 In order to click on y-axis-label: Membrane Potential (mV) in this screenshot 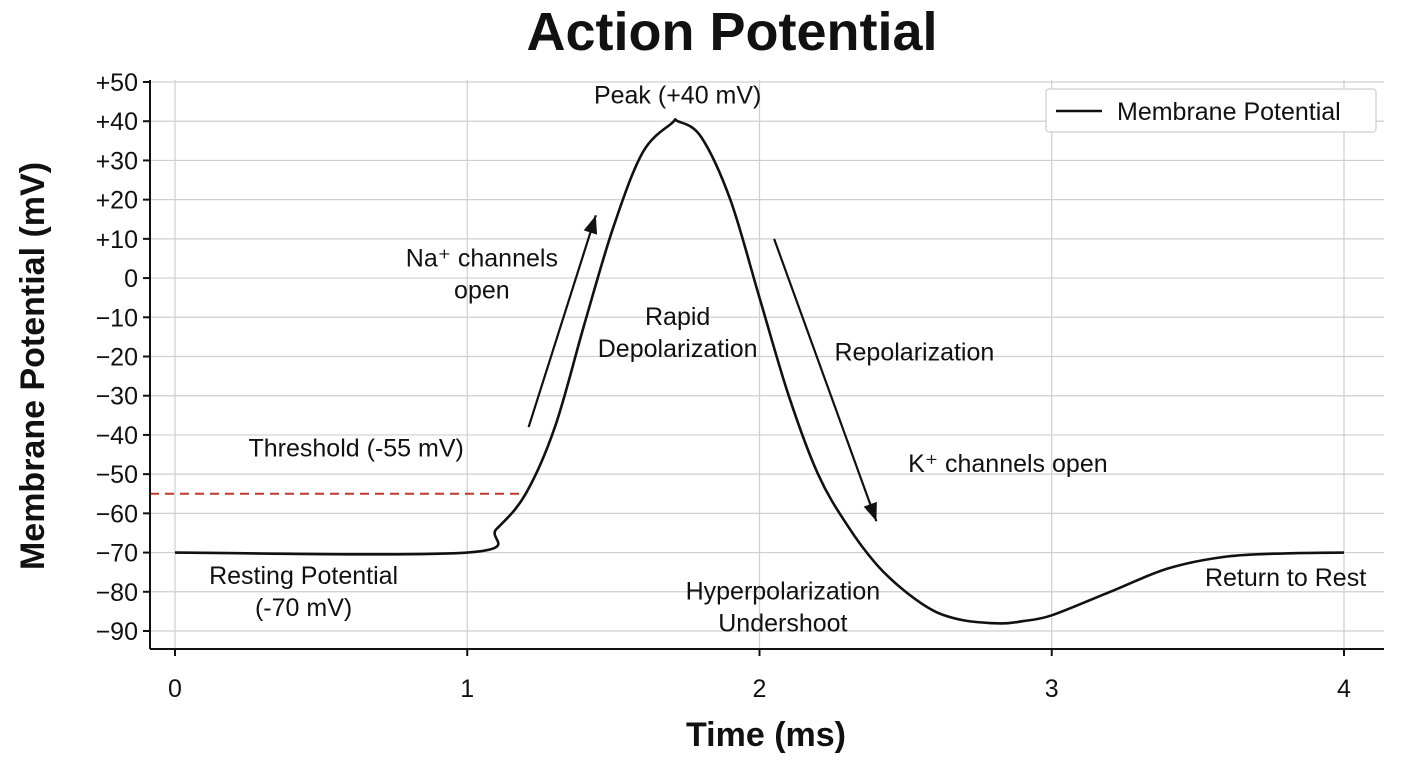, I will do `click(33, 366)`.